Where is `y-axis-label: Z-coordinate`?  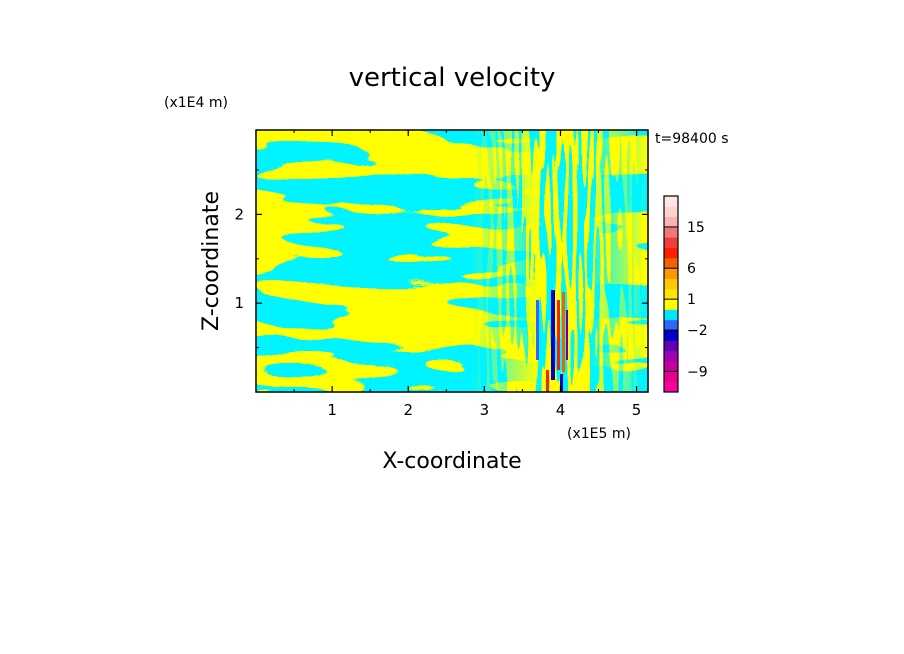 y-axis-label: Z-coordinate is located at coordinates (211, 261).